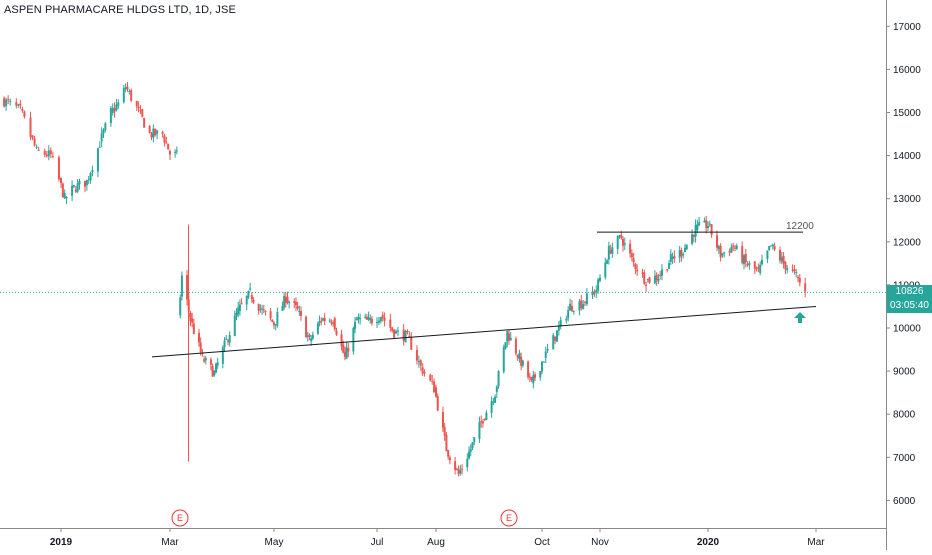 This screenshot has height=555, width=932. What do you see at coordinates (120, 10) in the screenshot?
I see `chart-title: ASPEN PHARMACARE HLDGS LTD, 1D, JSE` at bounding box center [120, 10].